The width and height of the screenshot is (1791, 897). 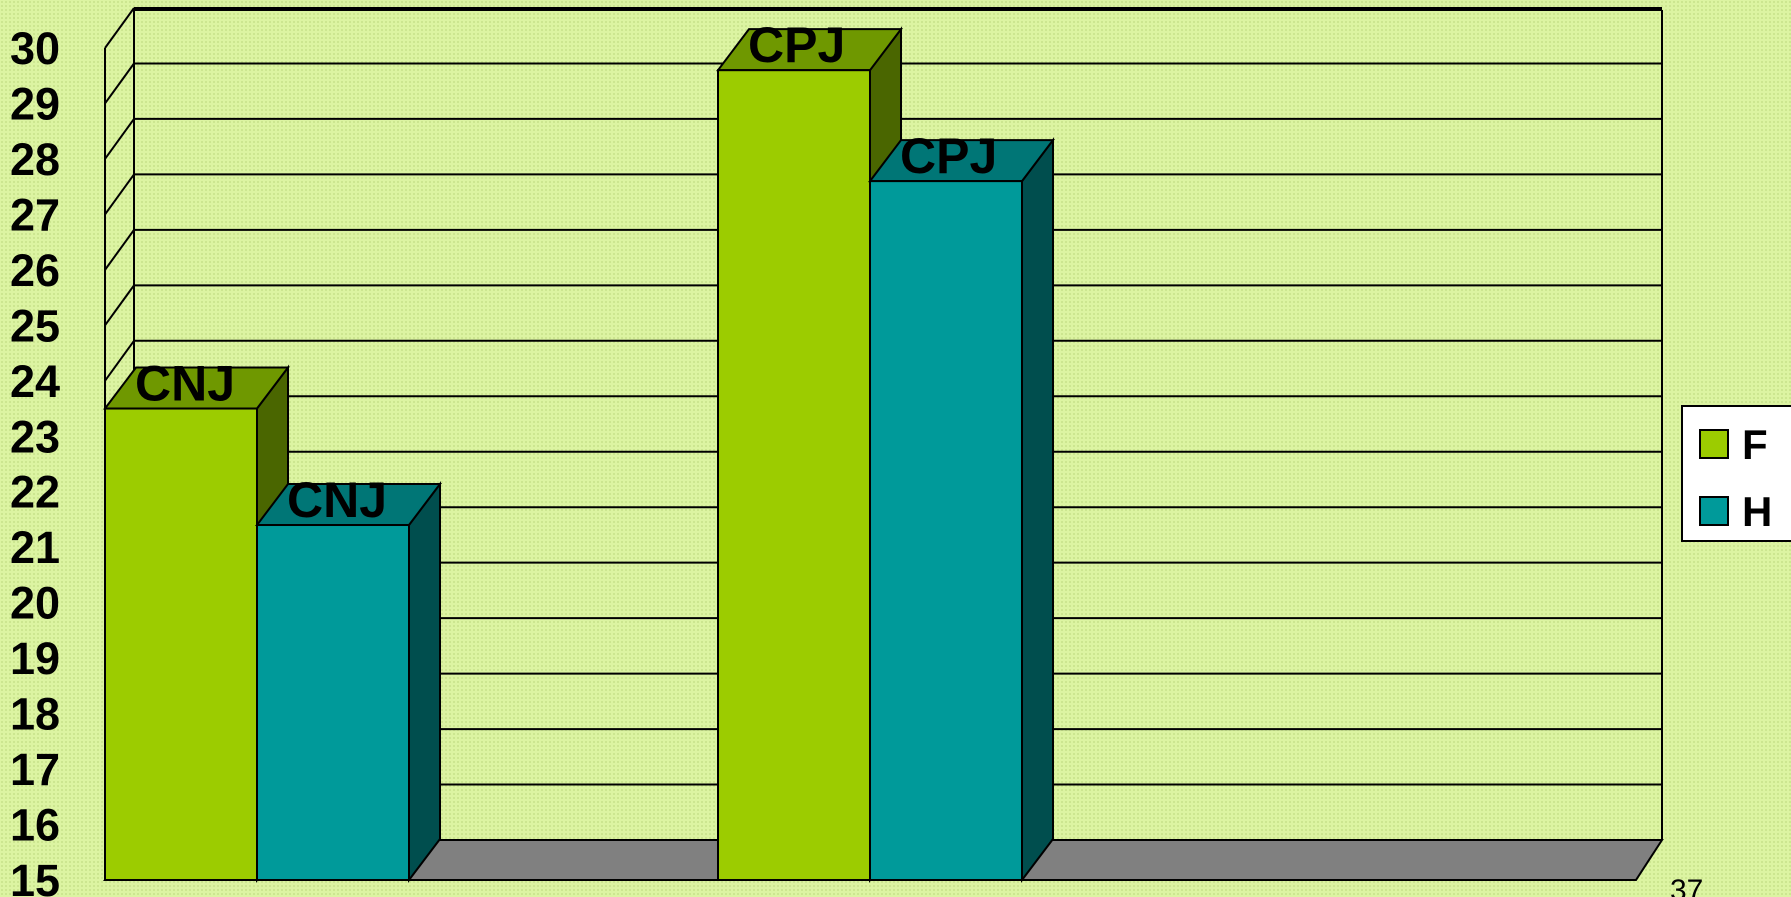 I want to click on y-tick-label: 18, so click(x=35, y=714).